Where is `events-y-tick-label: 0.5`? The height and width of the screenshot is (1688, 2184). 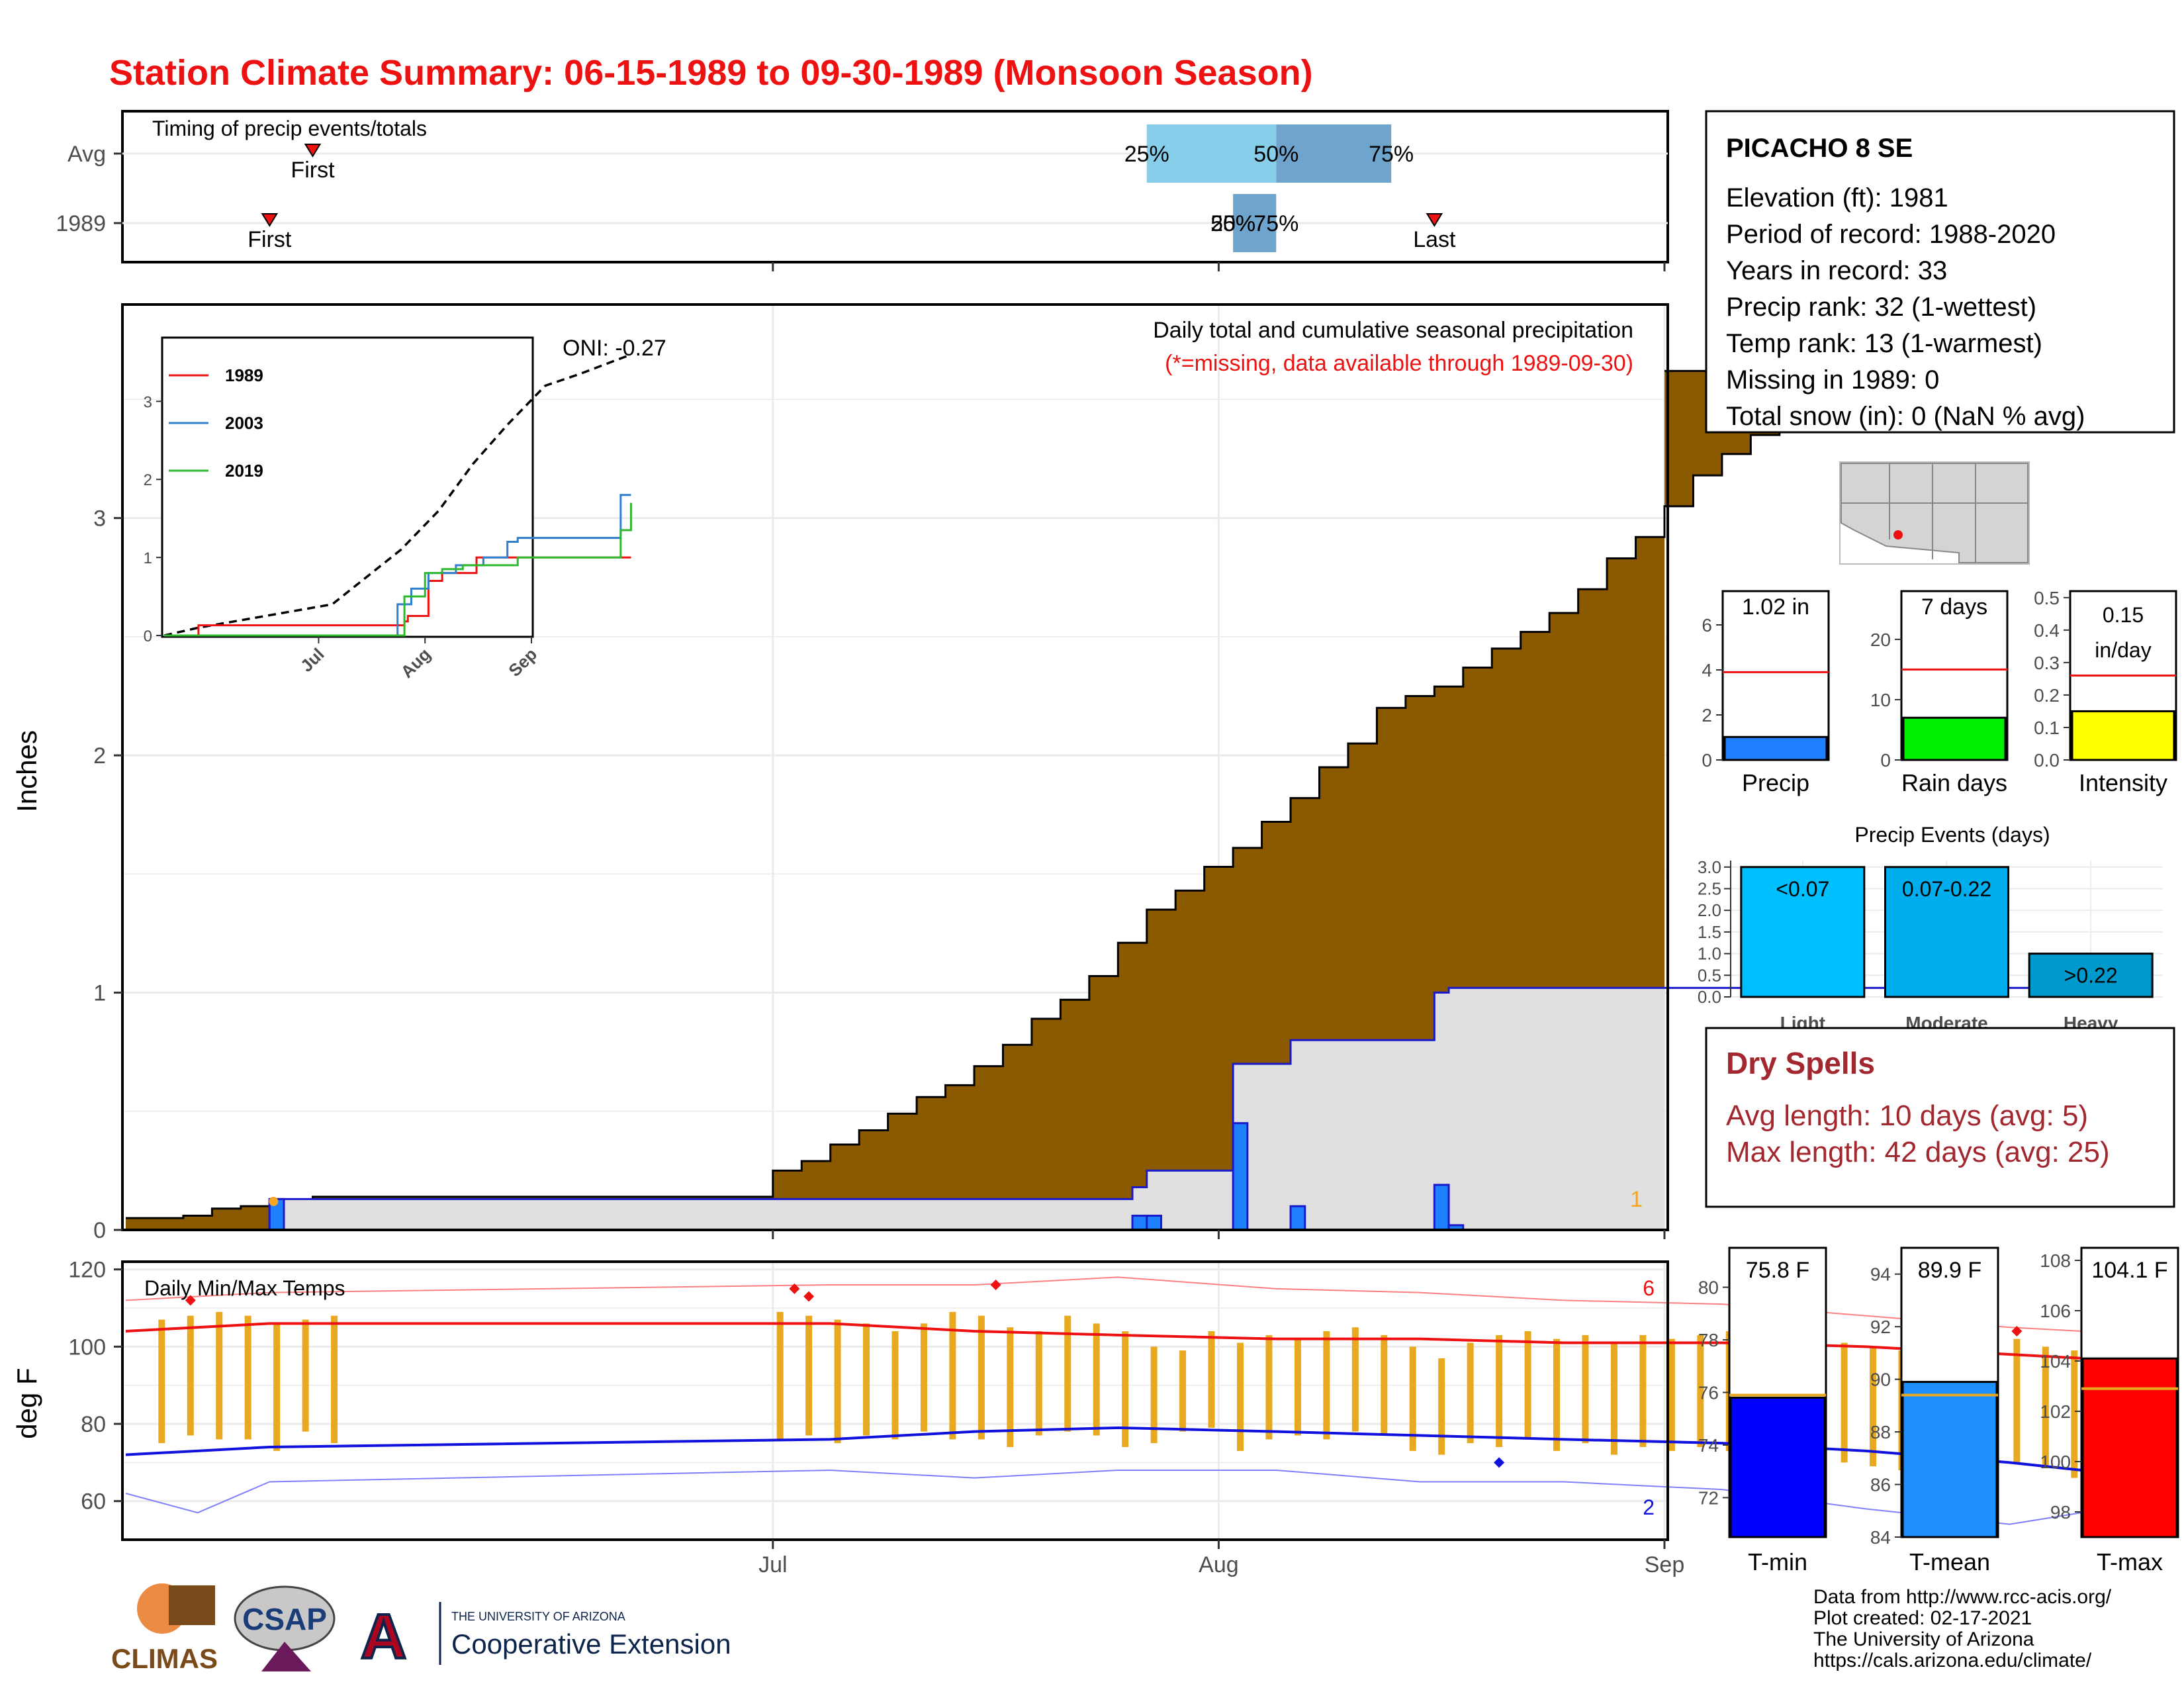 events-y-tick-label: 0.5 is located at coordinates (1709, 975).